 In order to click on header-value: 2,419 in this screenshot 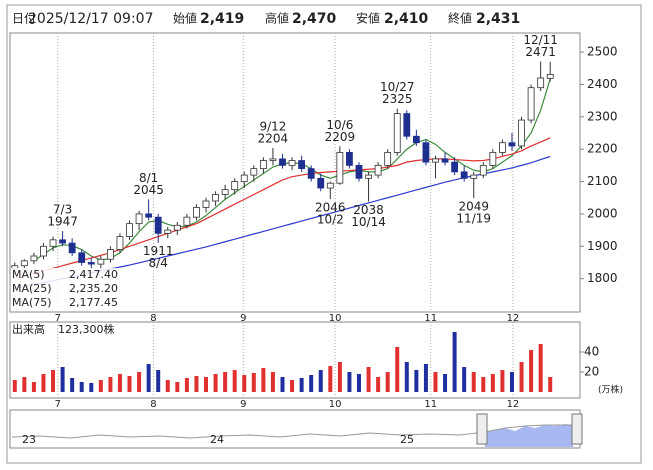, I will do `click(222, 19)`.